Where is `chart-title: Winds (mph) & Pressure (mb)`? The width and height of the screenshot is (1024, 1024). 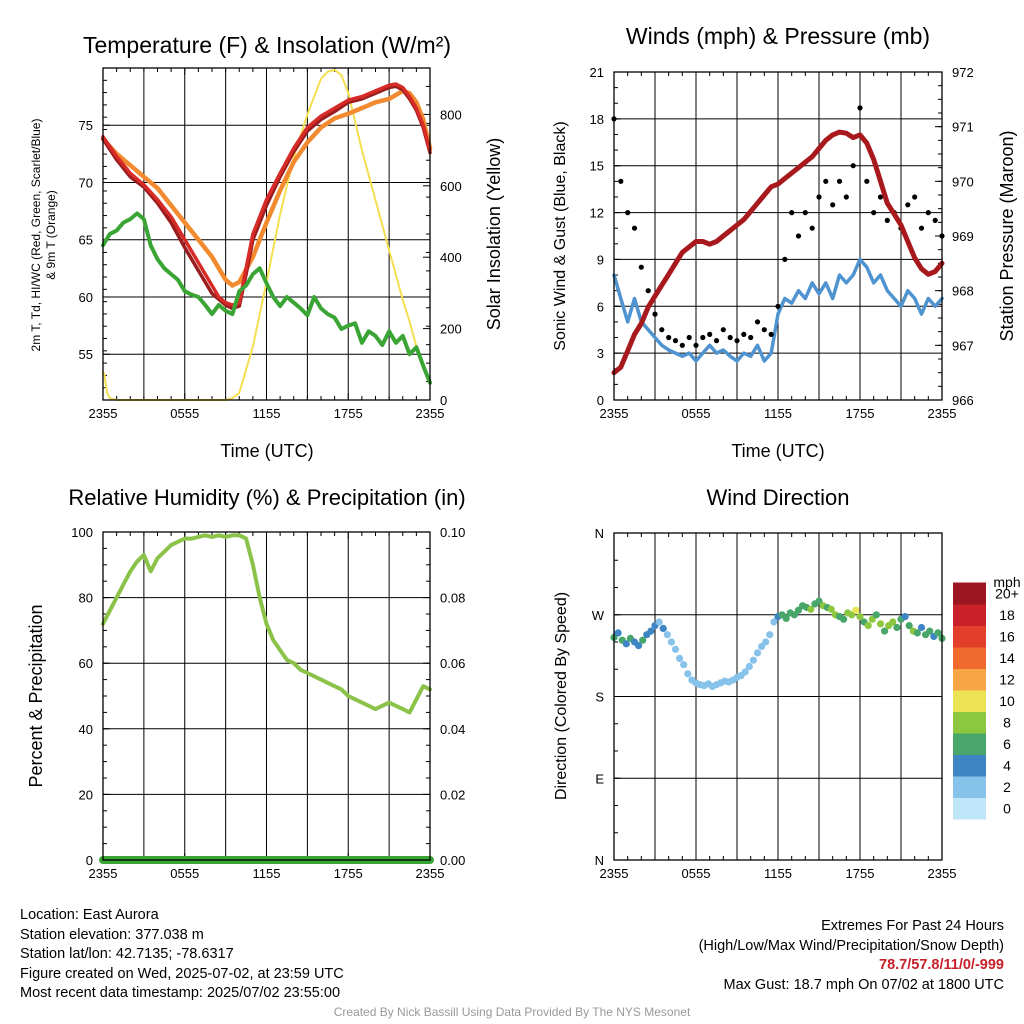 chart-title: Winds (mph) & Pressure (mb) is located at coordinates (778, 36).